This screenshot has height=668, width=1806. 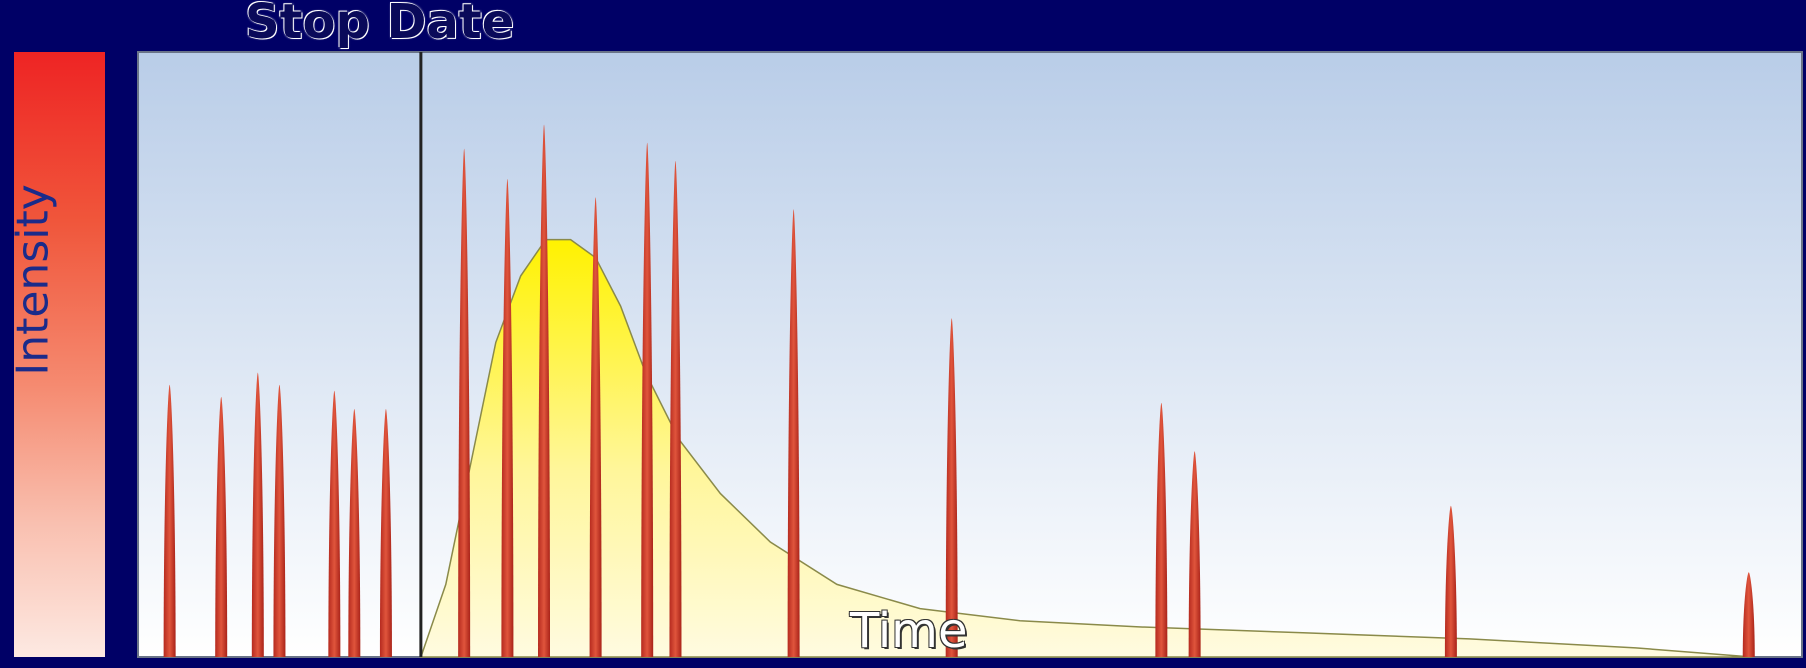 What do you see at coordinates (380, 25) in the screenshot?
I see `stop-date-label: Stop Date` at bounding box center [380, 25].